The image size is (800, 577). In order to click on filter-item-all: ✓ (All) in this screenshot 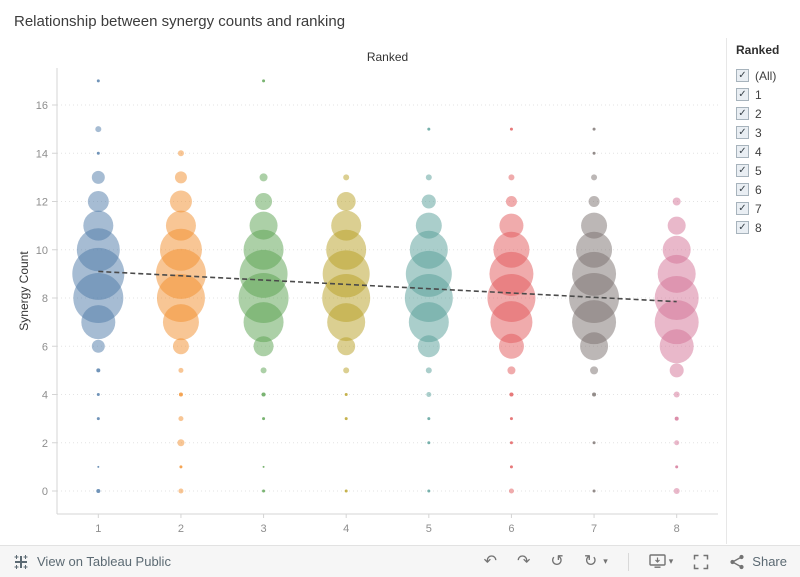, I will do `click(768, 75)`.